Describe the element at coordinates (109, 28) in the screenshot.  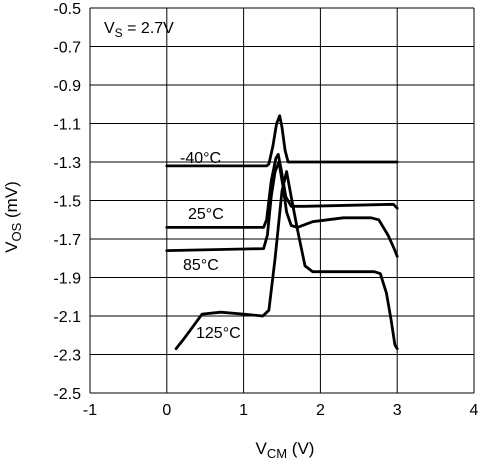
I see `annotation-main: V` at that location.